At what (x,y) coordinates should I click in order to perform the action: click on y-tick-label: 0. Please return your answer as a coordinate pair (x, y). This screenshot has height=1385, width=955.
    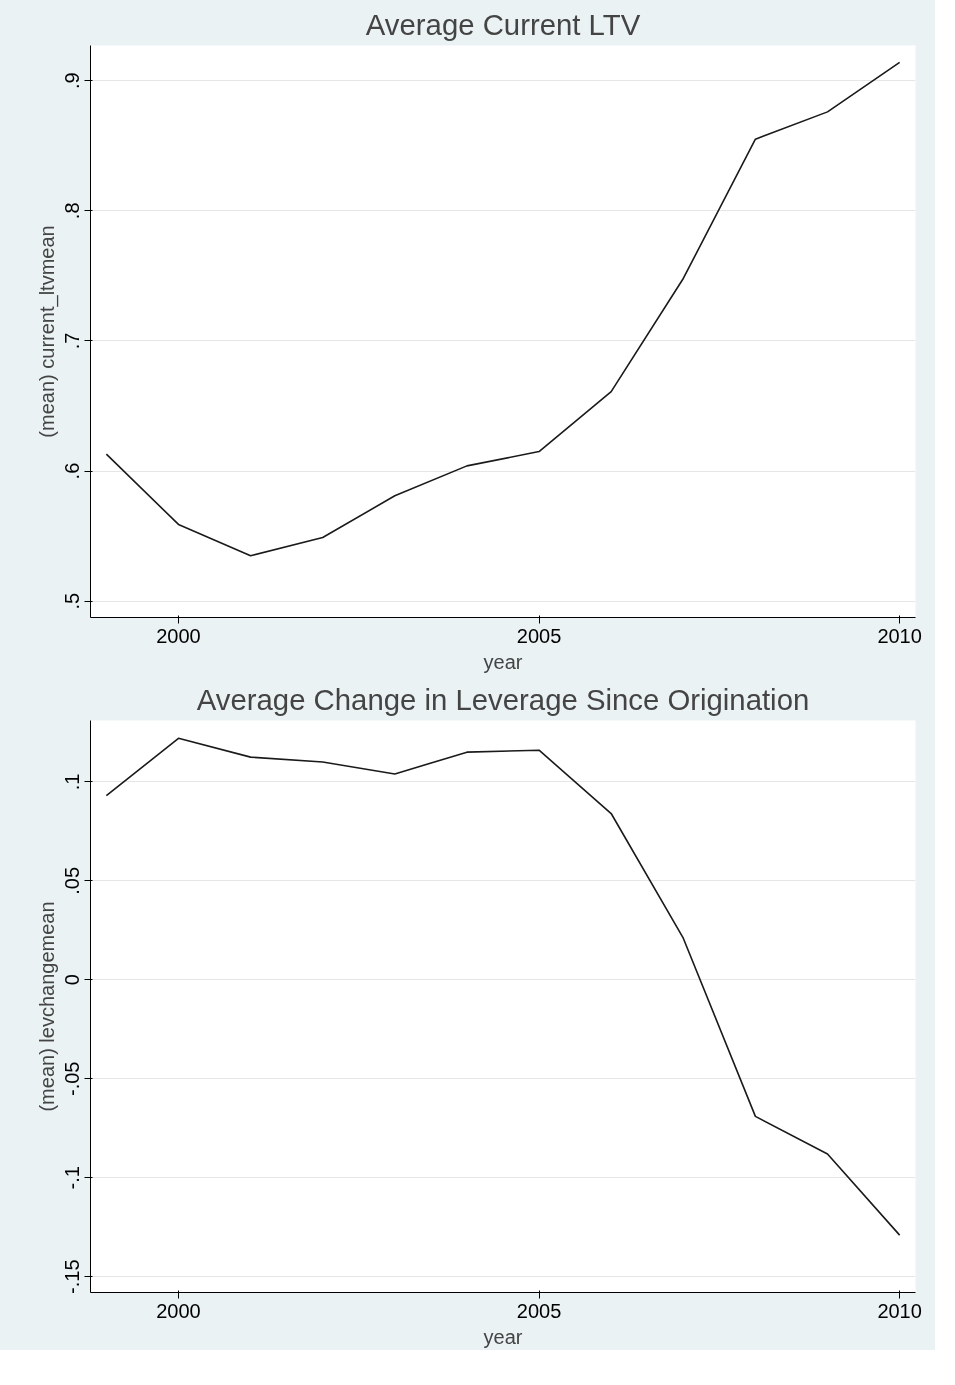
    Looking at the image, I should click on (72, 980).